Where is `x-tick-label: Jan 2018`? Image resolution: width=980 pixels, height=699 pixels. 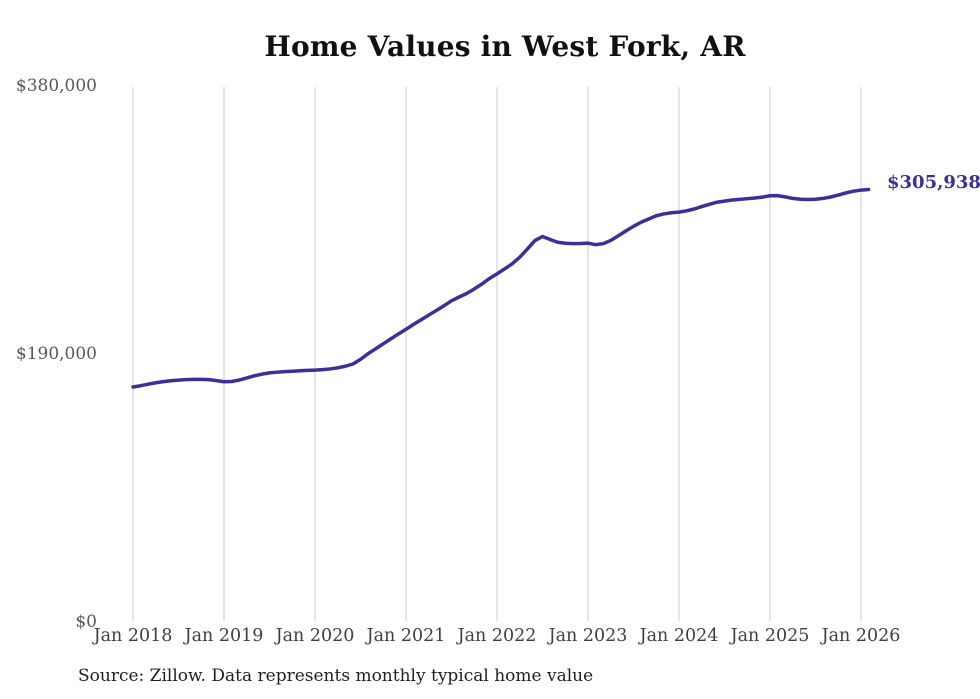 x-tick-label: Jan 2018 is located at coordinates (132, 636).